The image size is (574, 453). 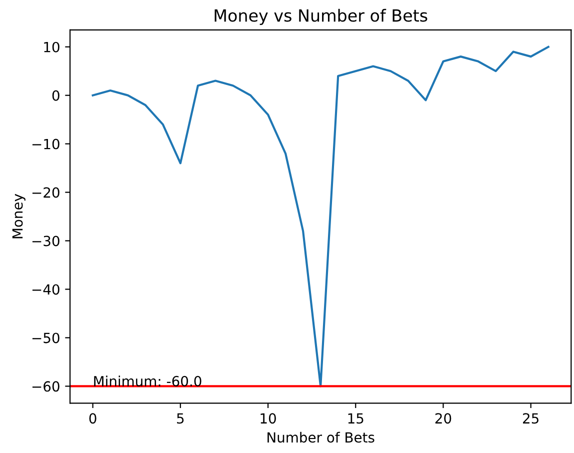 I want to click on y-tick-label: −50, so click(x=46, y=338).